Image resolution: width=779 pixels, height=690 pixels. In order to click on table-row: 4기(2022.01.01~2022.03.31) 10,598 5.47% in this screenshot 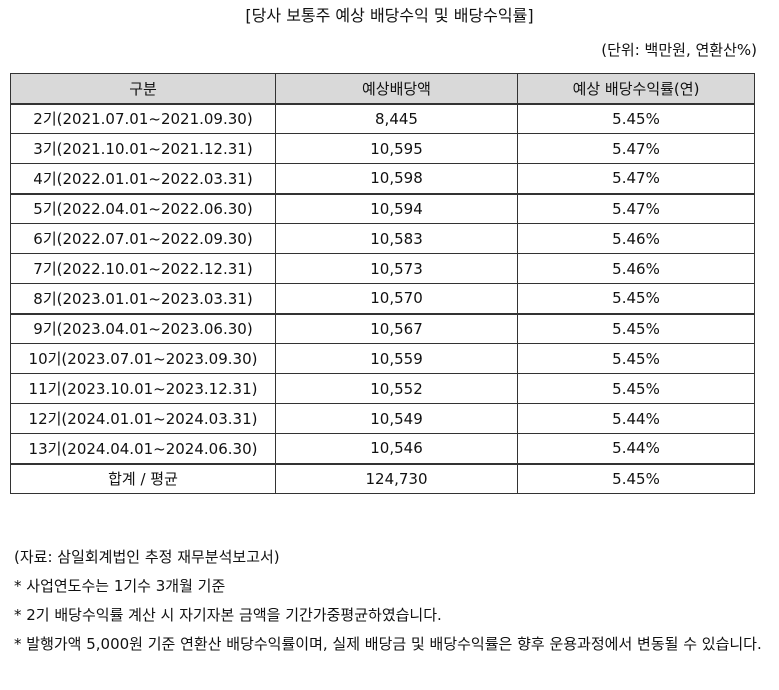, I will do `click(382, 179)`.